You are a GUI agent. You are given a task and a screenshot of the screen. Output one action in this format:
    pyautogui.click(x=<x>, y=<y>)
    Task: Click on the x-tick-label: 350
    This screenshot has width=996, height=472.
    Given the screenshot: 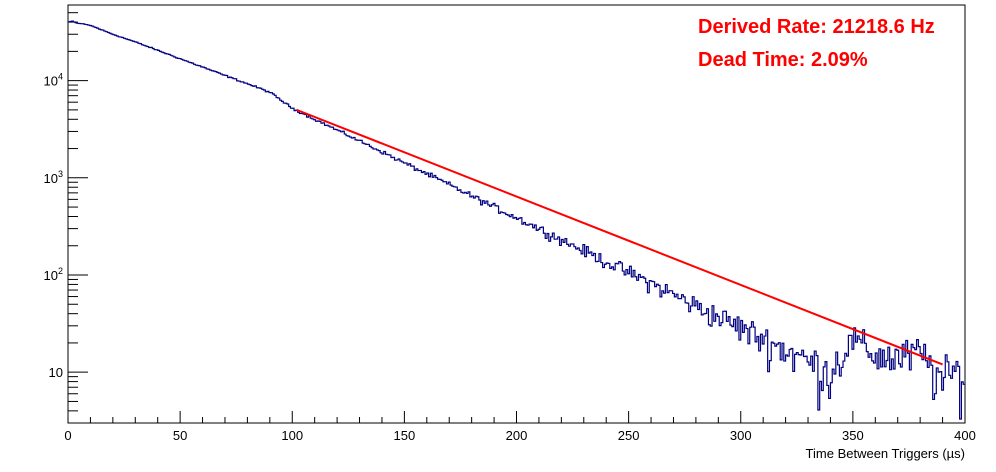 What is the action you would take?
    pyautogui.click(x=853, y=435)
    